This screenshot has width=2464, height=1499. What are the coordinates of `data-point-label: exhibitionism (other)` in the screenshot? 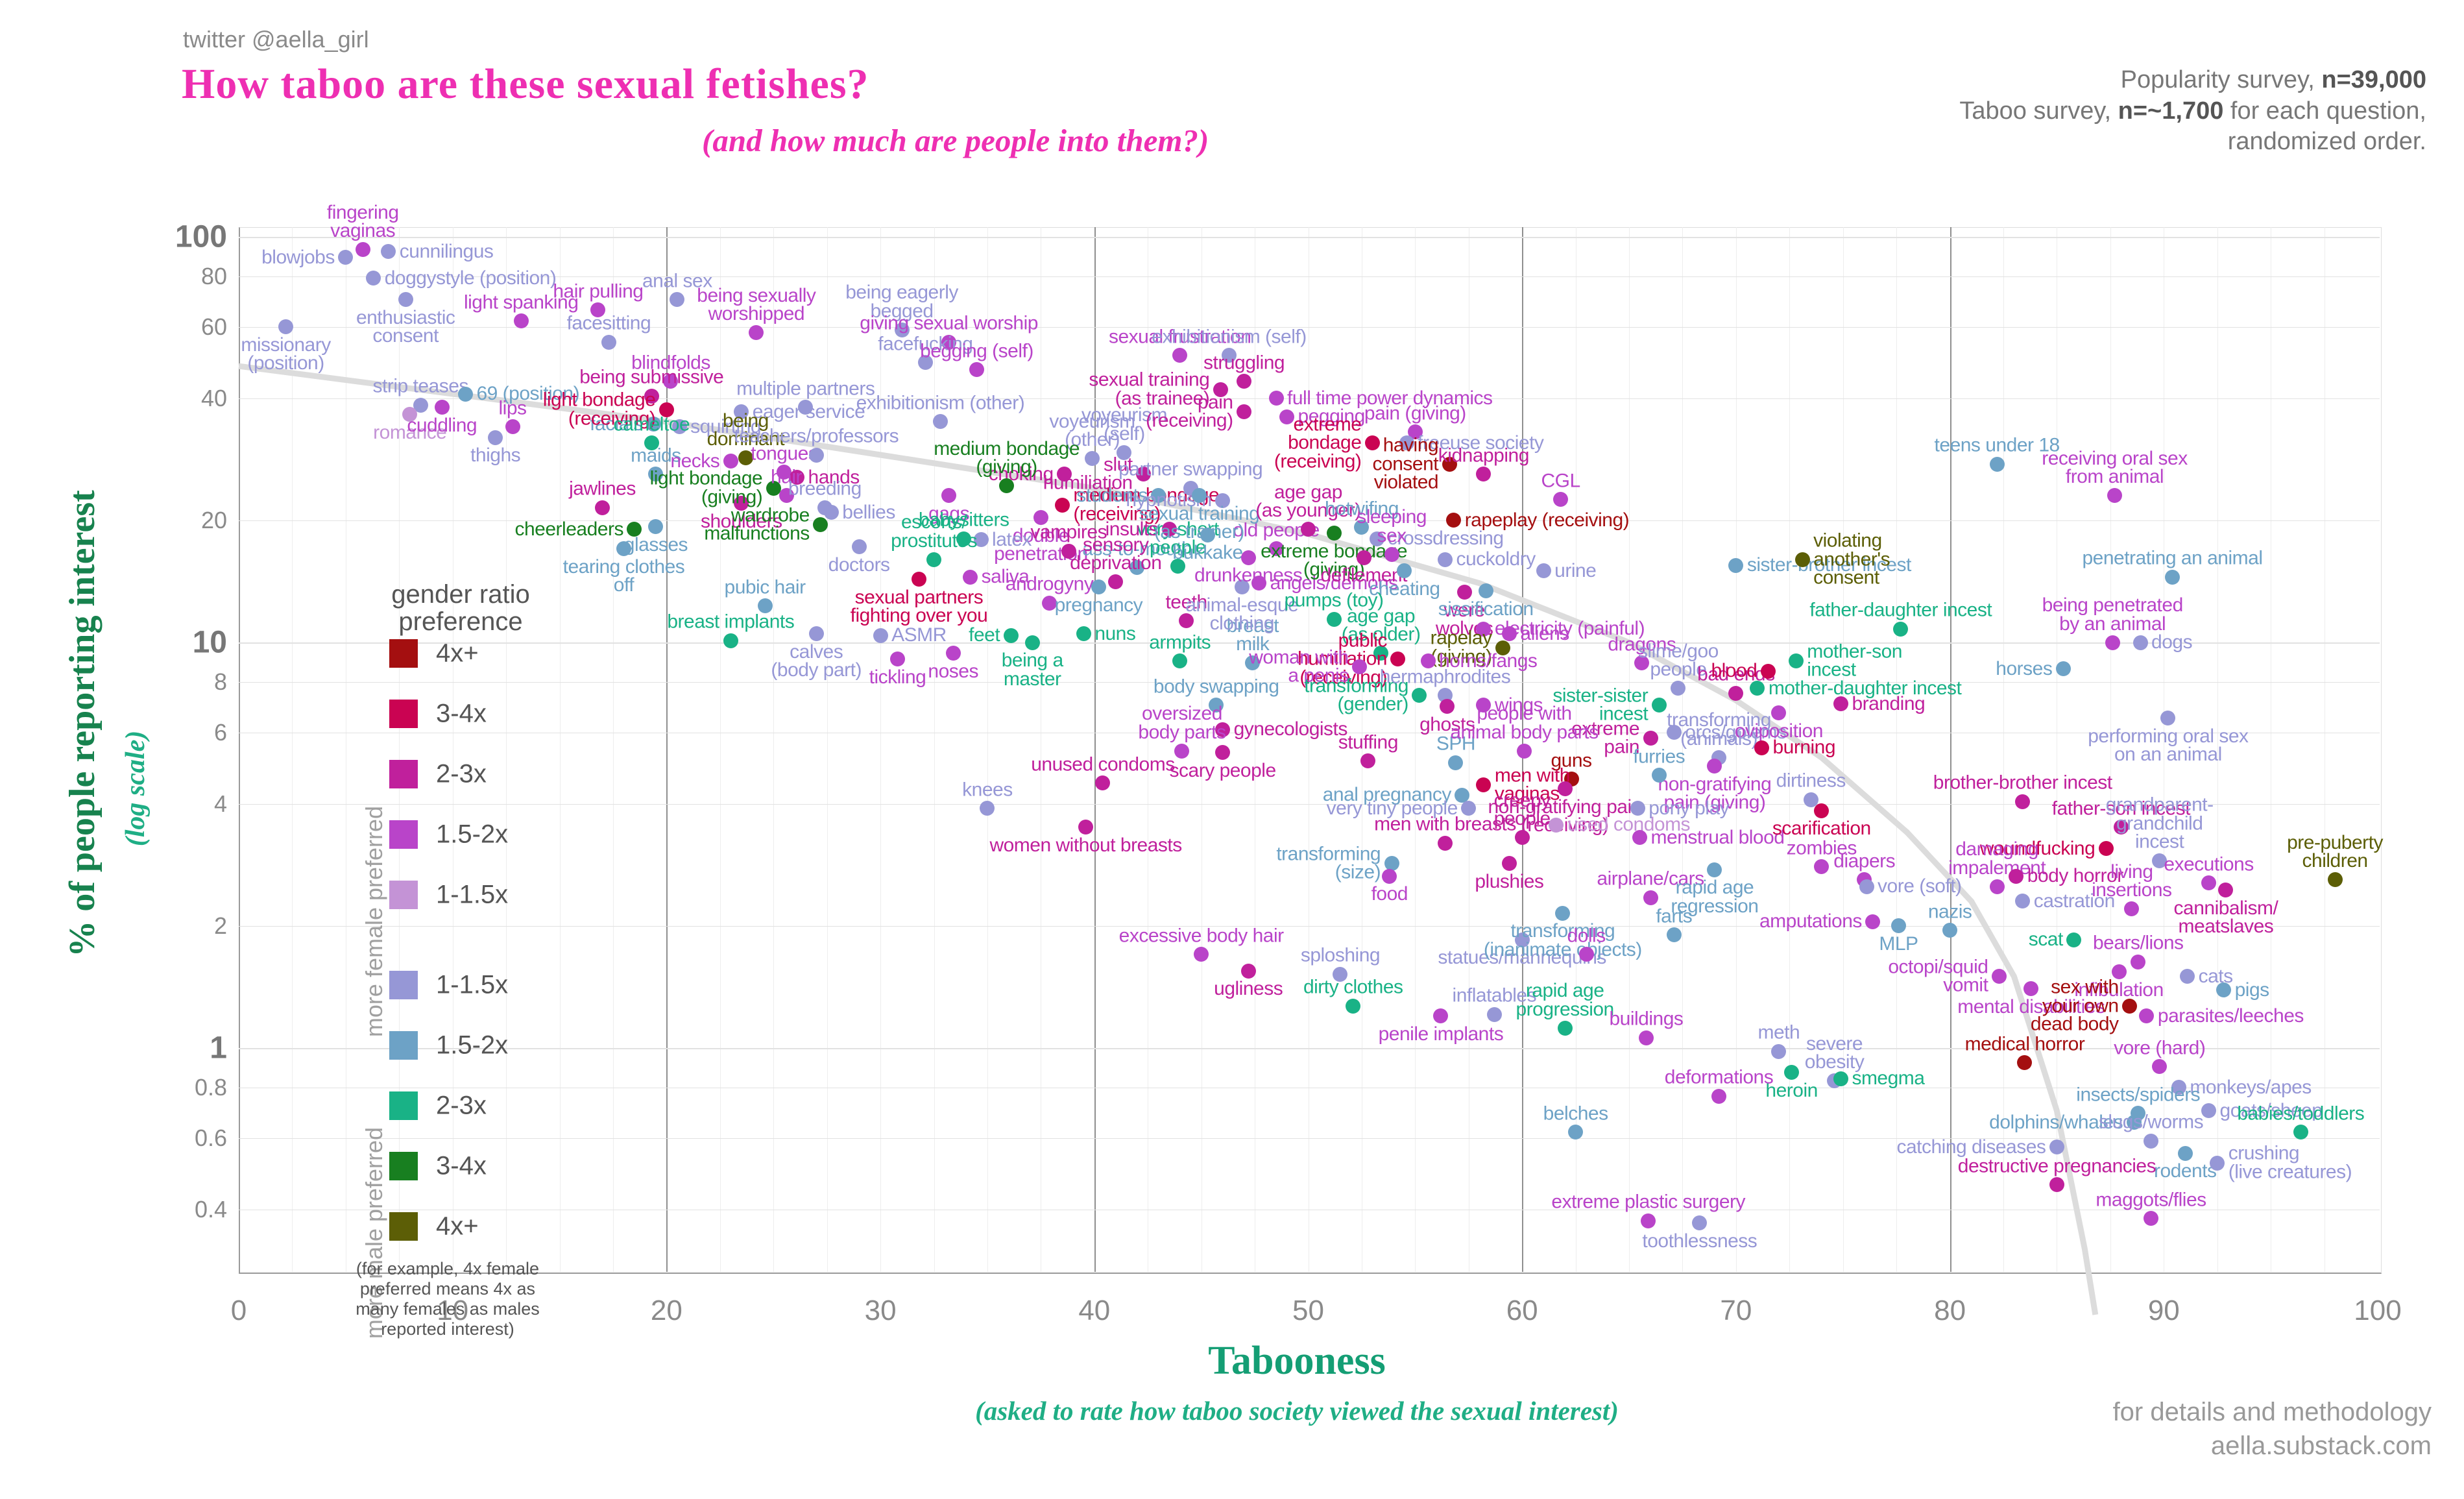 It's located at (940, 403).